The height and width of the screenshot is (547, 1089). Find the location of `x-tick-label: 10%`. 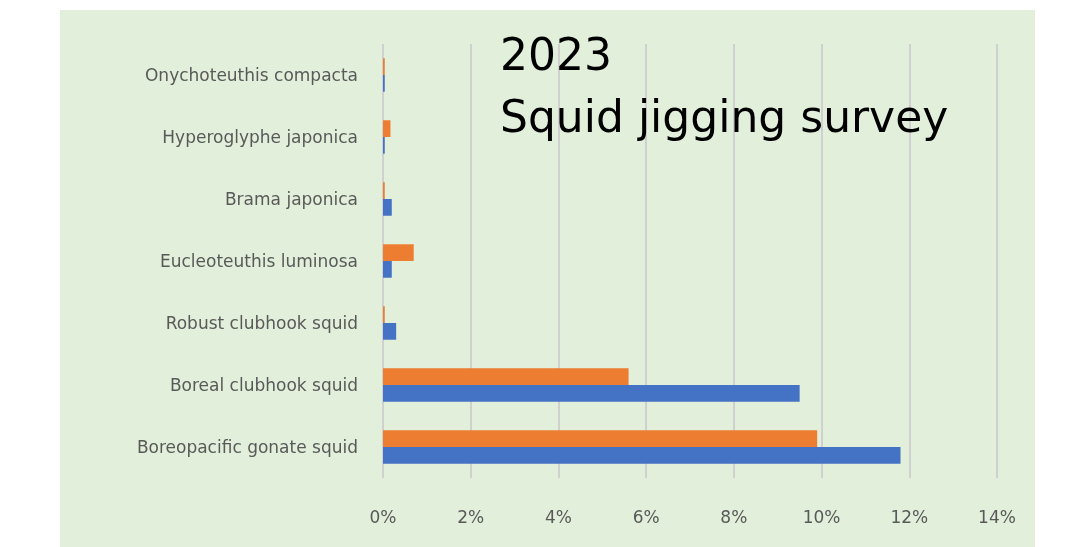

x-tick-label: 10% is located at coordinates (821, 516).